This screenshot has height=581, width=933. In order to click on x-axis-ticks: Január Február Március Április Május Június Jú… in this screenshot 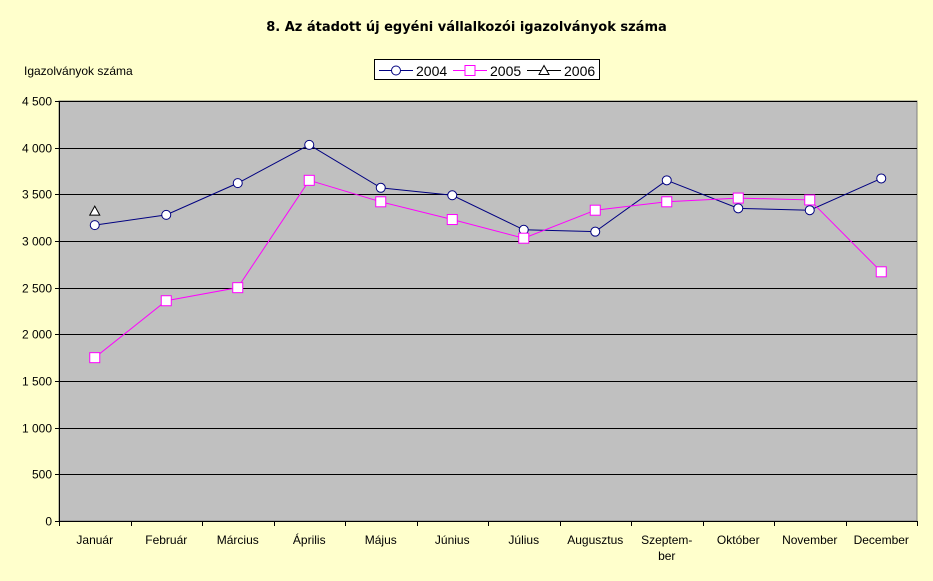, I will do `click(488, 542)`.